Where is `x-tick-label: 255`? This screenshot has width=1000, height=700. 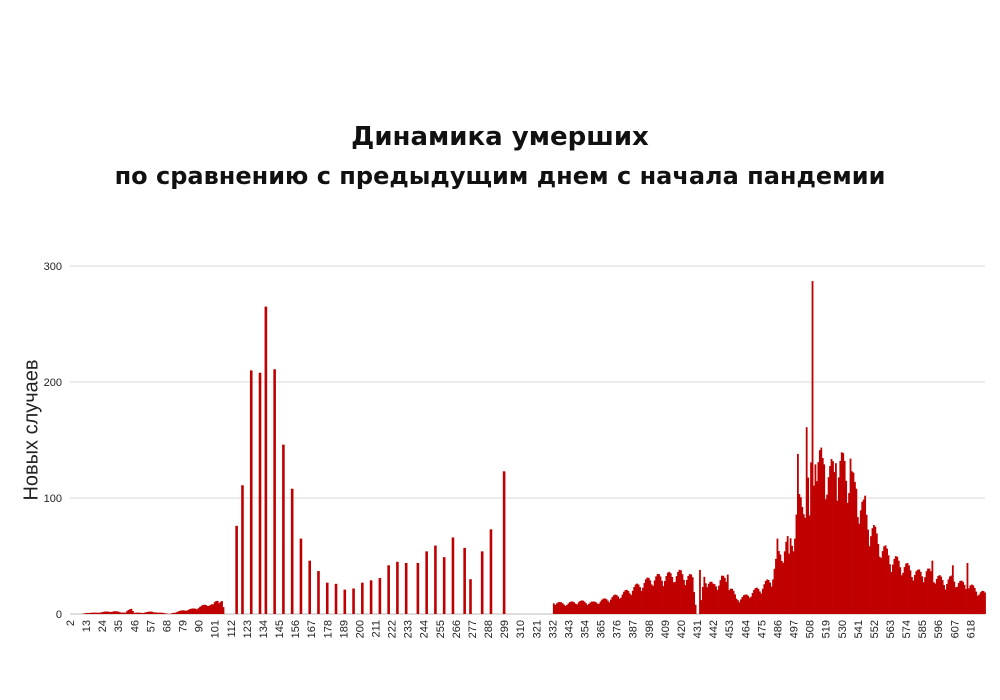 x-tick-label: 255 is located at coordinates (441, 629).